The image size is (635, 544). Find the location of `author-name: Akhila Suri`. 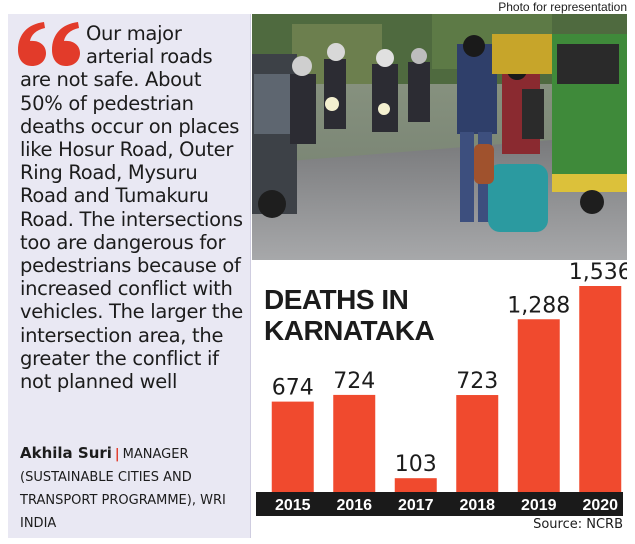

author-name: Akhila Suri is located at coordinates (66, 453).